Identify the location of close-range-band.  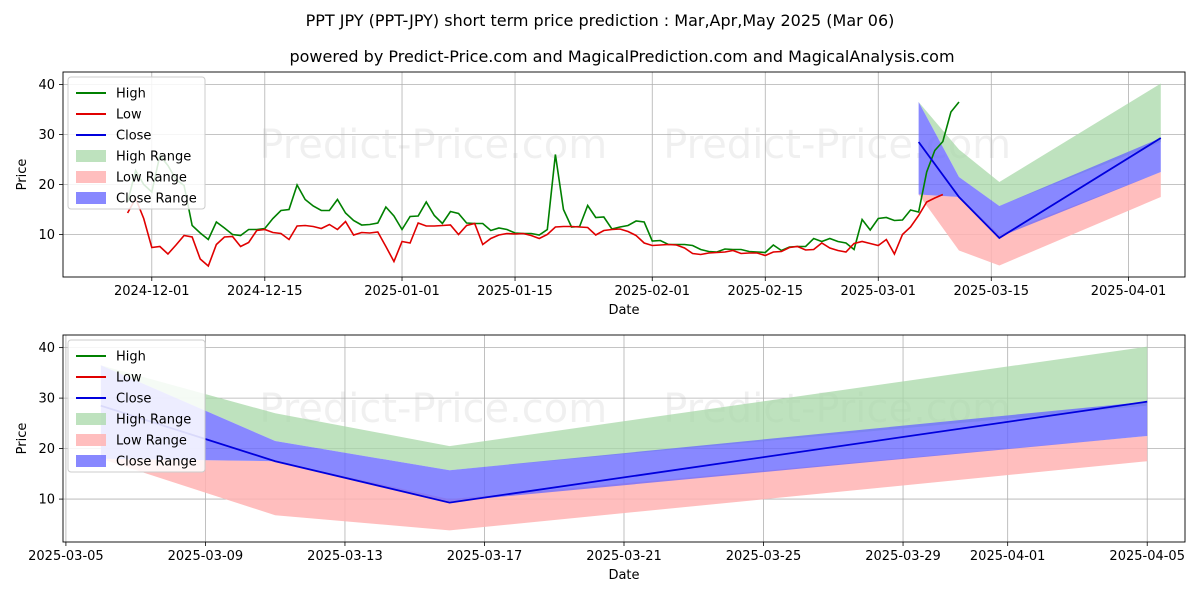
(1039, 169).